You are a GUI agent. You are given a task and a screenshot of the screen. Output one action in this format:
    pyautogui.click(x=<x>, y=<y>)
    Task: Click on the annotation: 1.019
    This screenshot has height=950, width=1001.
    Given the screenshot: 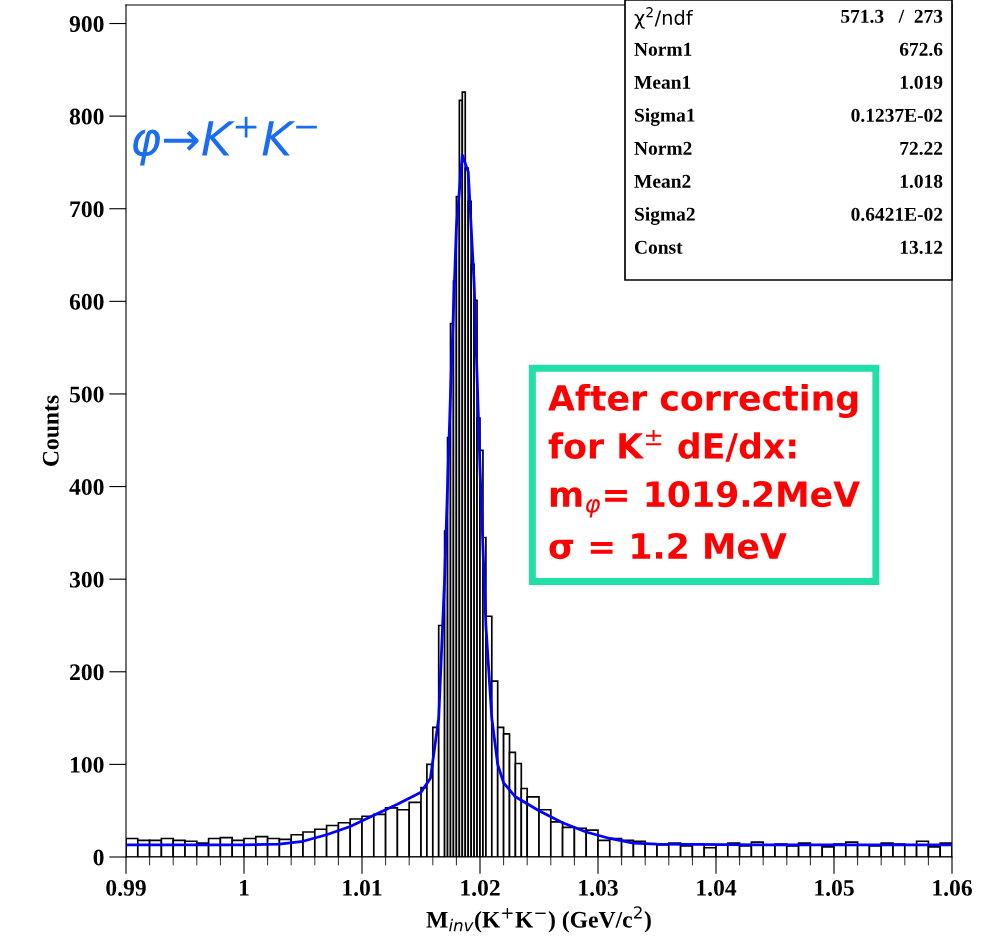 What is the action you would take?
    pyautogui.click(x=921, y=82)
    